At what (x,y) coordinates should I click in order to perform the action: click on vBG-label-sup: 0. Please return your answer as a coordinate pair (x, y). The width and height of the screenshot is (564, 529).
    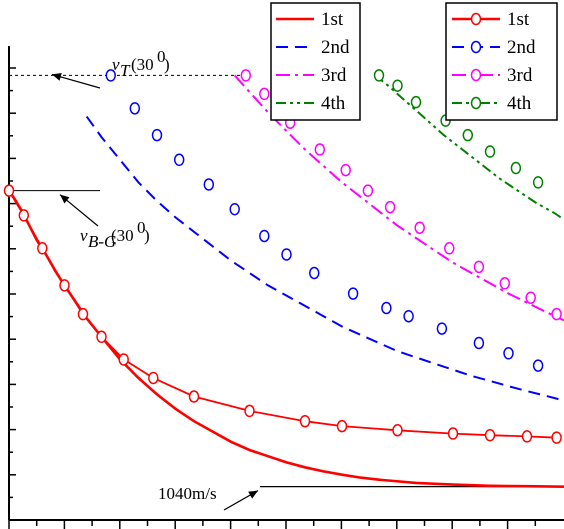
    Looking at the image, I should click on (141, 227).